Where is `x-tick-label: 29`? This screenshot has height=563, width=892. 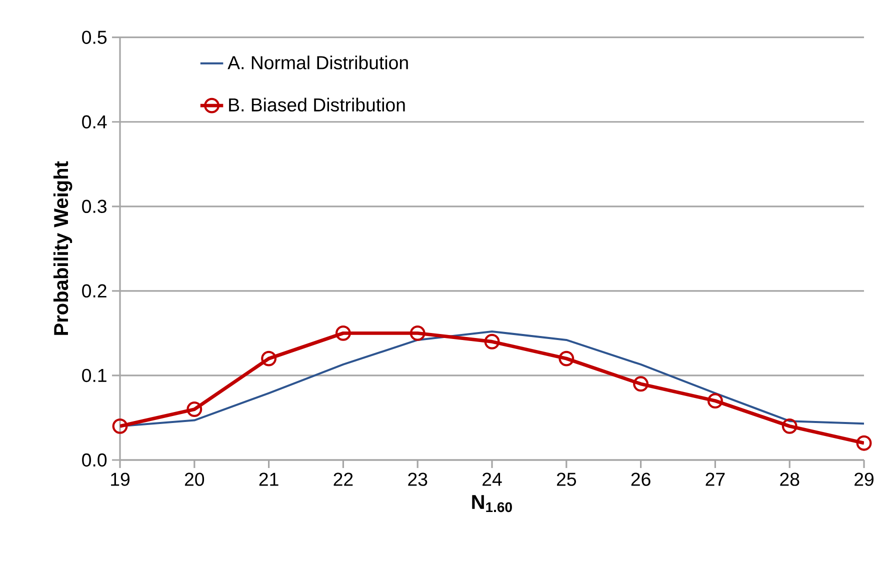 x-tick-label: 29 is located at coordinates (864, 479).